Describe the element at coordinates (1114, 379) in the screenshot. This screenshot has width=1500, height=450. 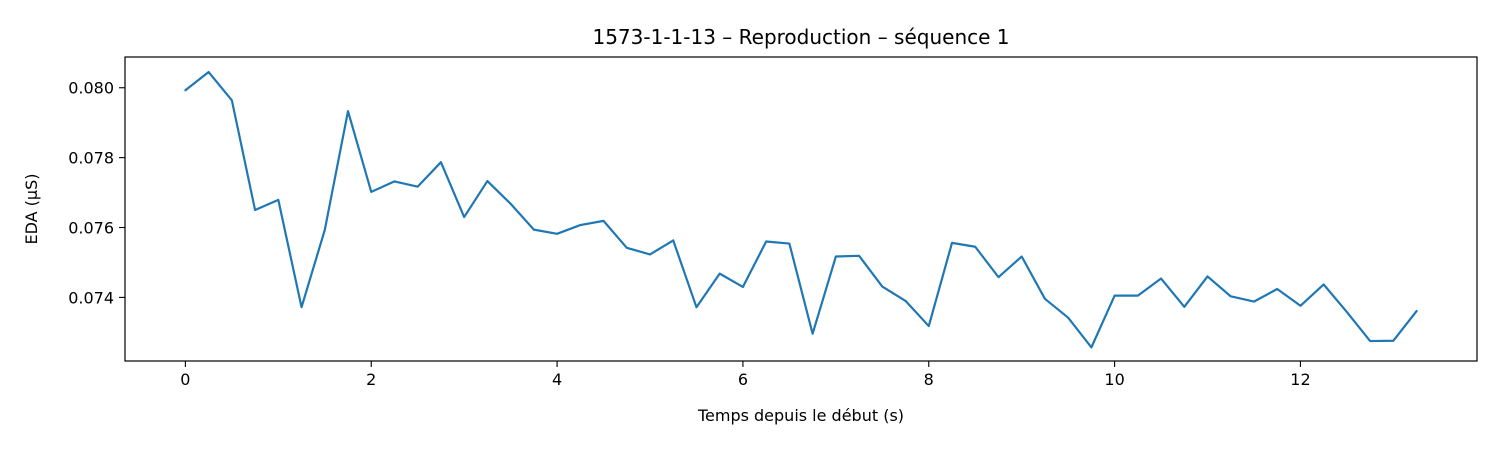
I see `x-tick-label: 10` at that location.